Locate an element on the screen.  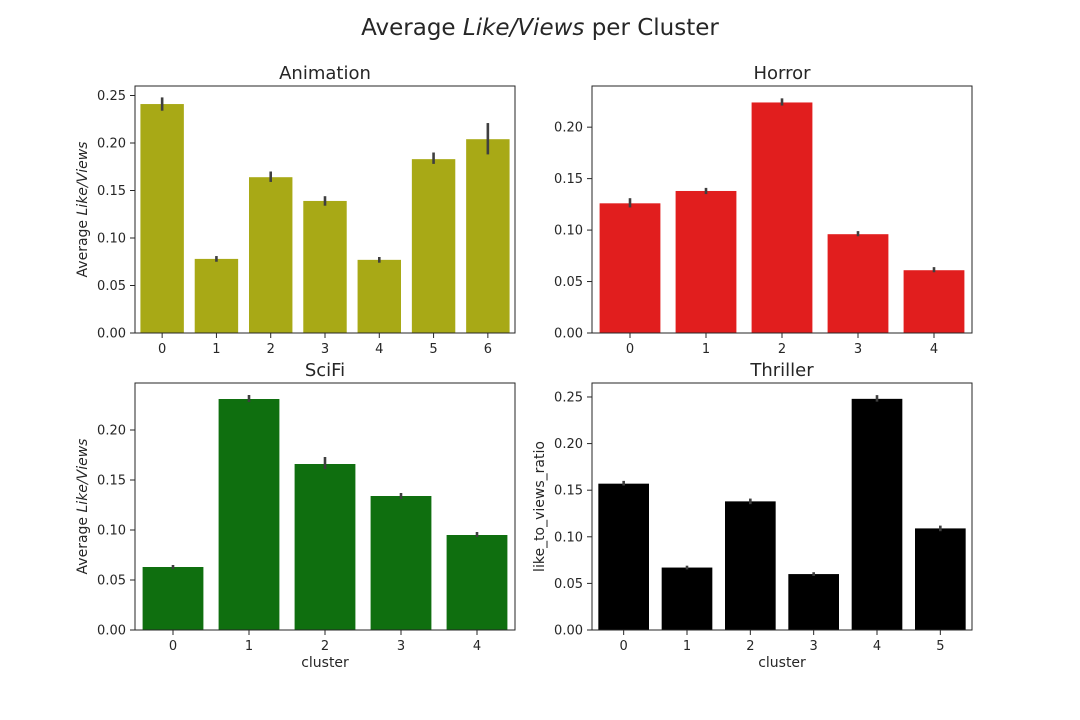
figure-title: Average Like/Views per Cluster is located at coordinates (540, 28).